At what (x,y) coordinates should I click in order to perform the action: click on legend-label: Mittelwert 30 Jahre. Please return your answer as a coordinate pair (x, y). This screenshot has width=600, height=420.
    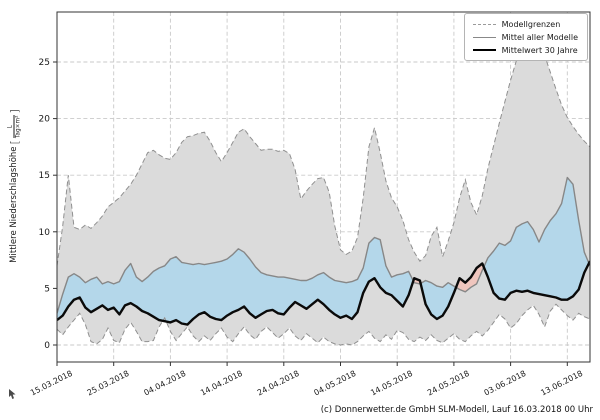
    Looking at the image, I should click on (539, 50).